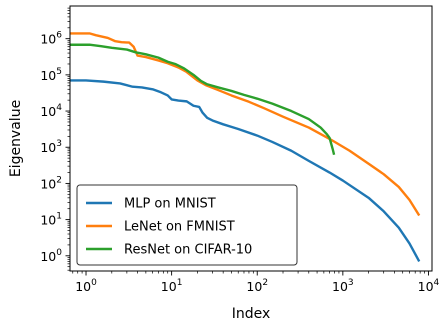 The width and height of the screenshot is (445, 323). What do you see at coordinates (429, 286) in the screenshot?
I see `x-tick-label: 104` at bounding box center [429, 286].